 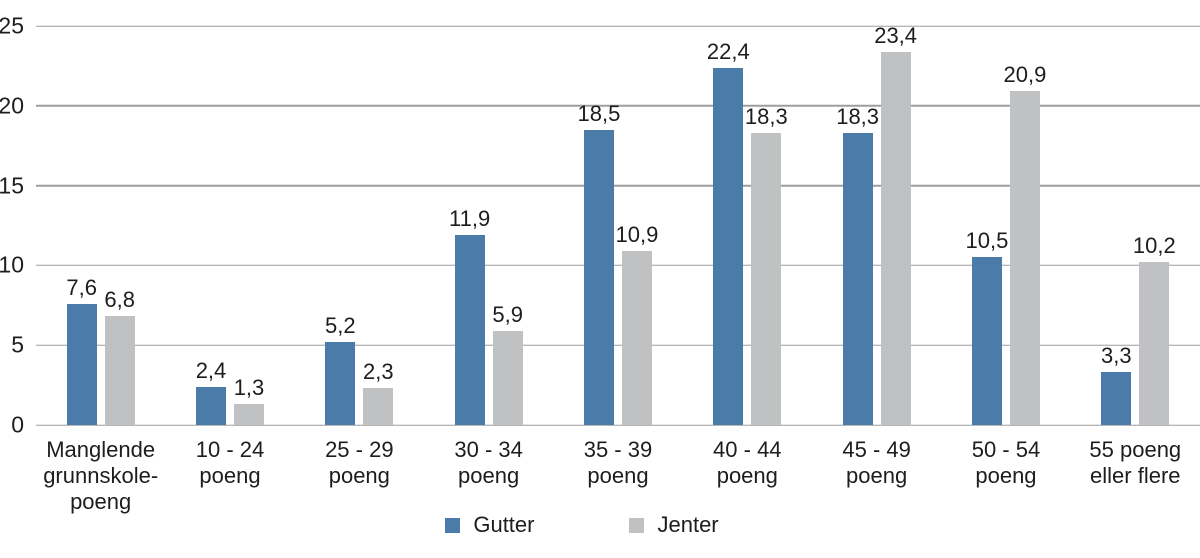 What do you see at coordinates (119, 357) in the screenshot?
I see `bar-jenter: 6,8` at bounding box center [119, 357].